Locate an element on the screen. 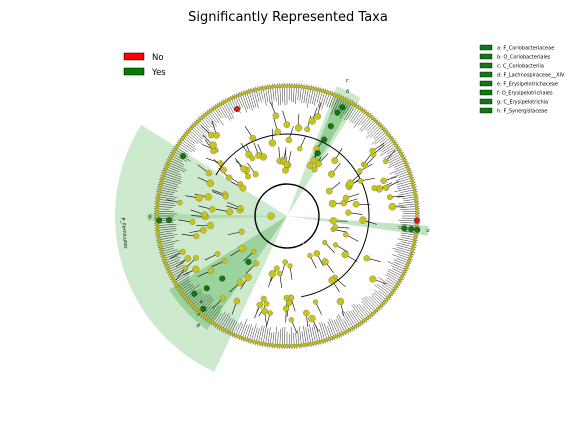  clade-legend-label: d: F_Lachnospiraceae__XIV is located at coordinates (531, 76).